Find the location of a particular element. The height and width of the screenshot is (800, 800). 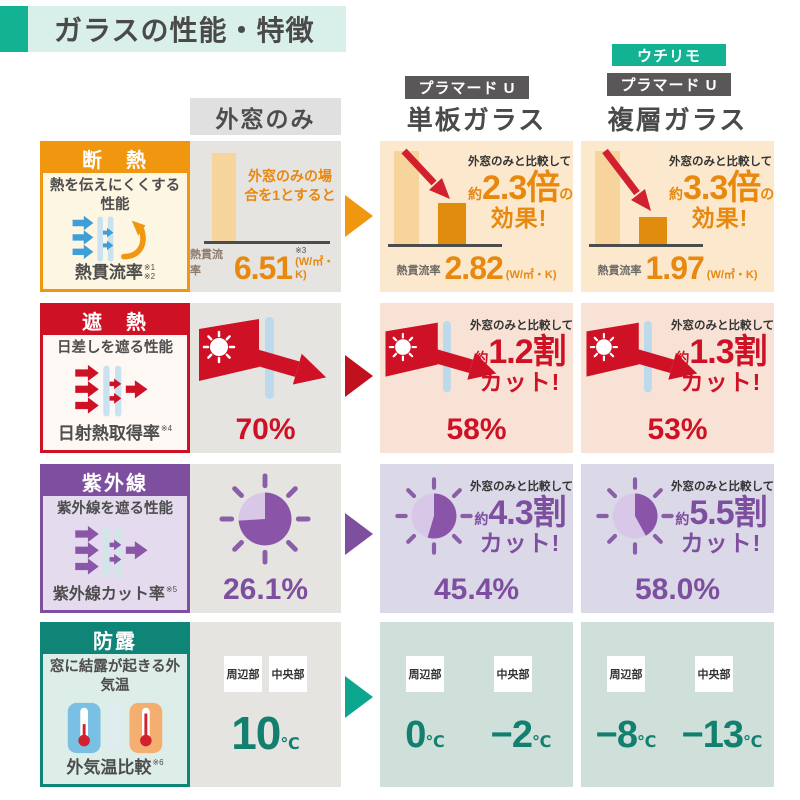

shading-cut-callout: 外窓のみと比較して 約1.3割 カット! is located at coordinates (723, 356).